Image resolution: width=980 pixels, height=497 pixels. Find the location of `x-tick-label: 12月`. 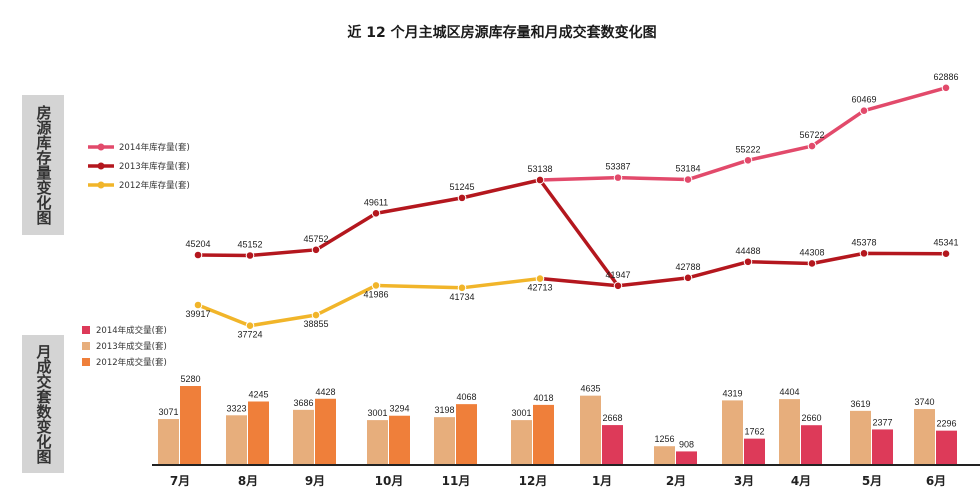

x-tick-label: 12月 is located at coordinates (533, 481).